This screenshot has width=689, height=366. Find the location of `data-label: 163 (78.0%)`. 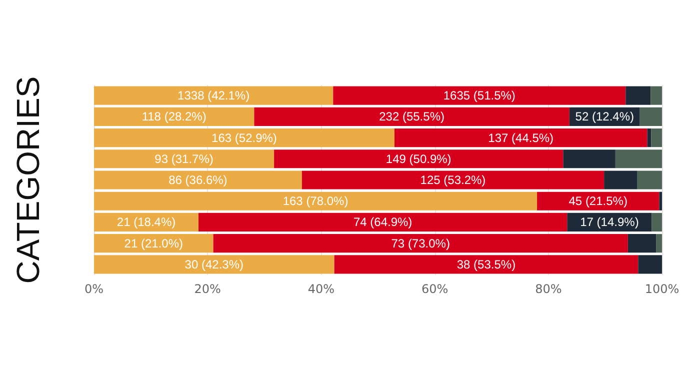

data-label: 163 (78.0%) is located at coordinates (315, 201).